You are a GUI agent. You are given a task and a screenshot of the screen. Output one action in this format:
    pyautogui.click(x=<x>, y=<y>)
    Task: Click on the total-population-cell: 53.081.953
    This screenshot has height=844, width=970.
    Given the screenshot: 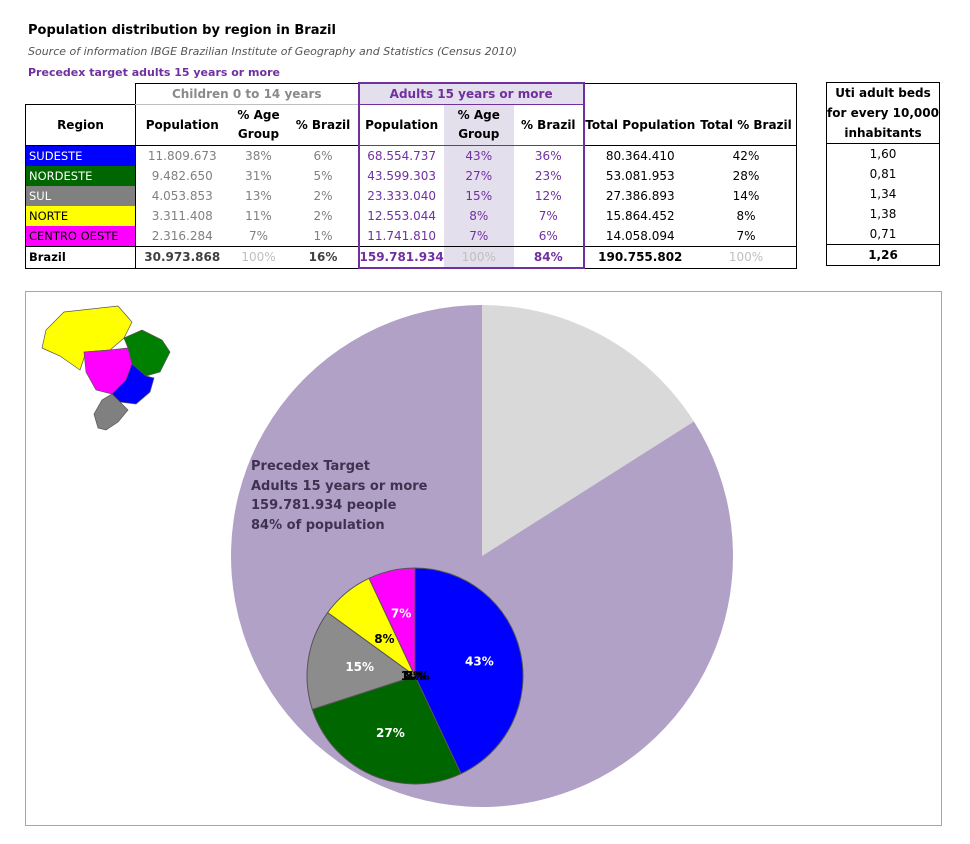 What is the action you would take?
    pyautogui.click(x=640, y=176)
    